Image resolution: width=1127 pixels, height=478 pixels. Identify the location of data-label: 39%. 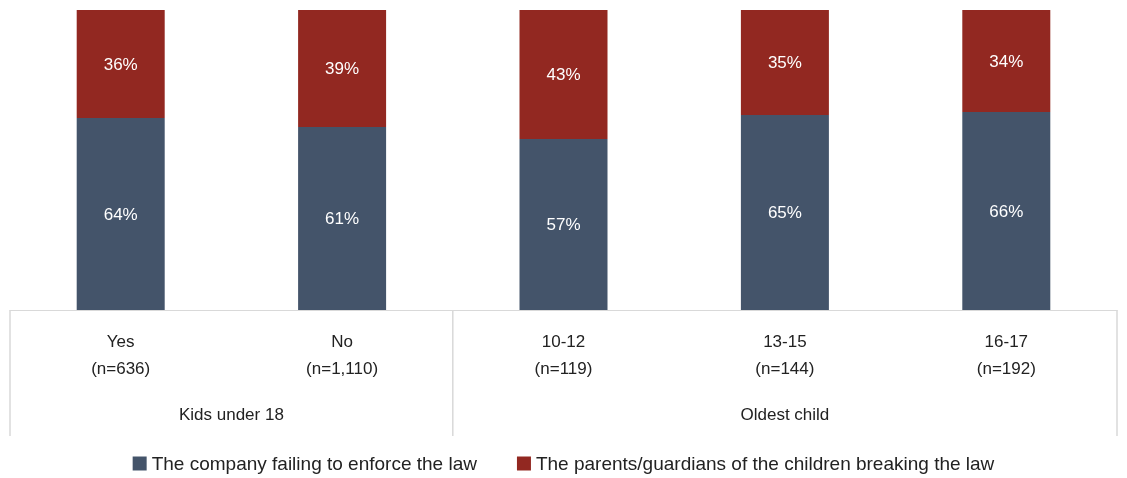
(342, 68).